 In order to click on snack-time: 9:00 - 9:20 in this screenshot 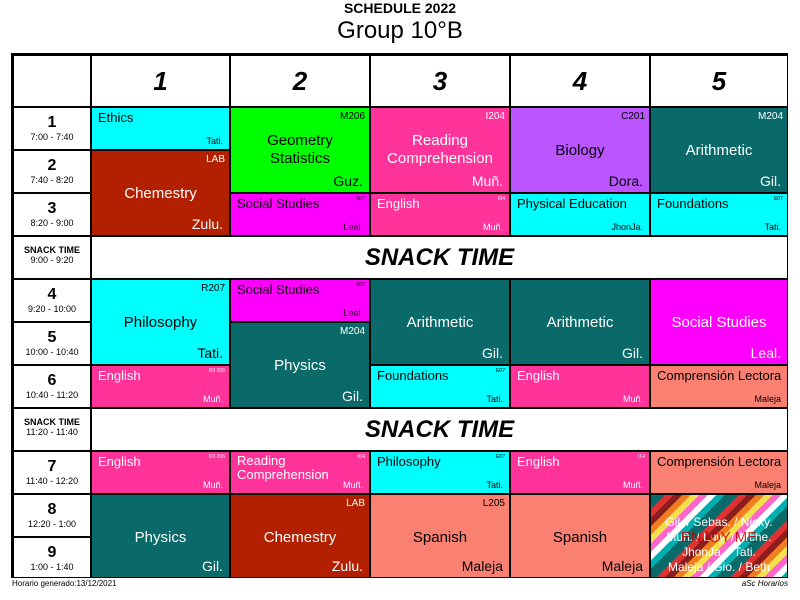, I will do `click(52, 260)`.